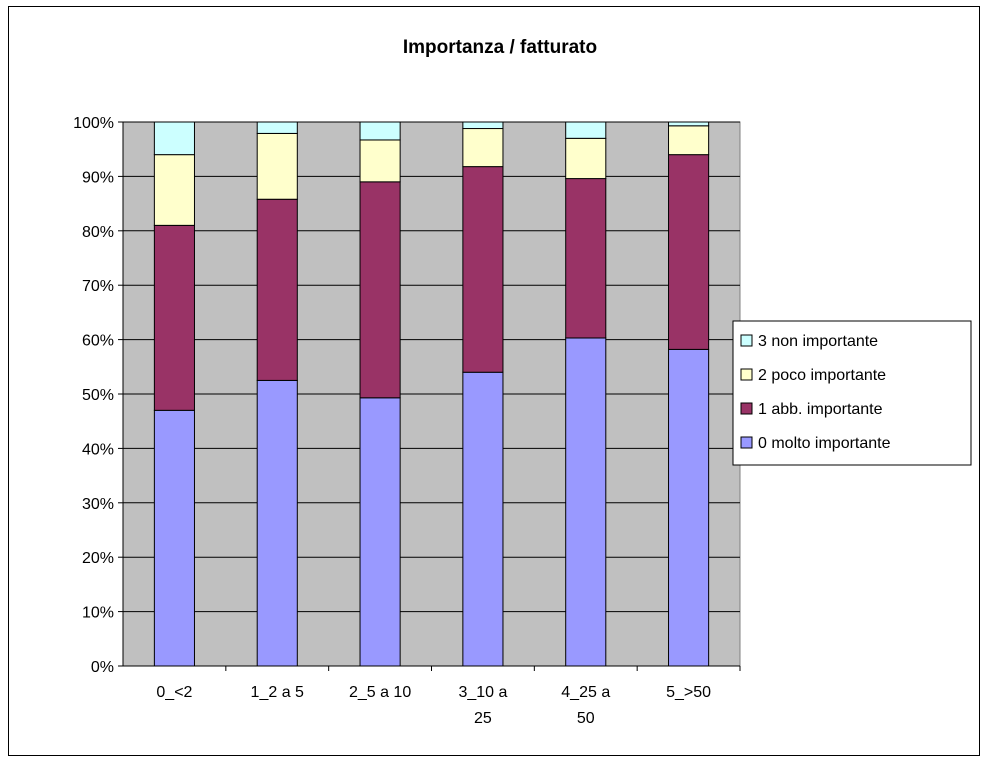 The width and height of the screenshot is (982, 760). I want to click on y-tick-label: 0%, so click(102, 667).